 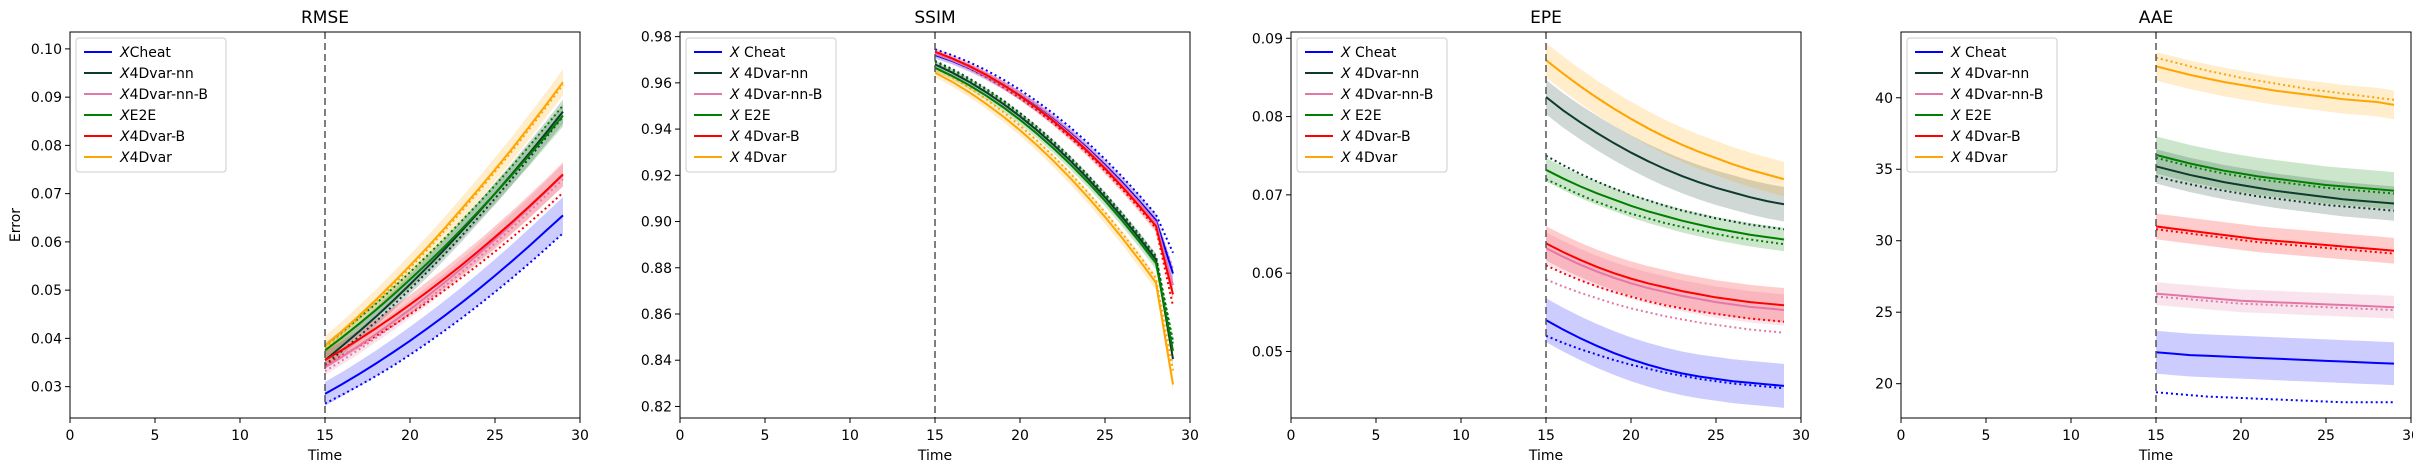 I want to click on legend-box, so click(x=761, y=105).